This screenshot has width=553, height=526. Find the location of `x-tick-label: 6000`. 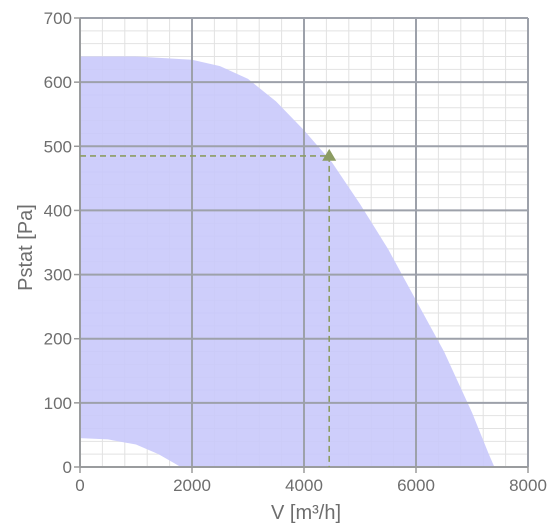

x-tick-label: 6000 is located at coordinates (416, 485).